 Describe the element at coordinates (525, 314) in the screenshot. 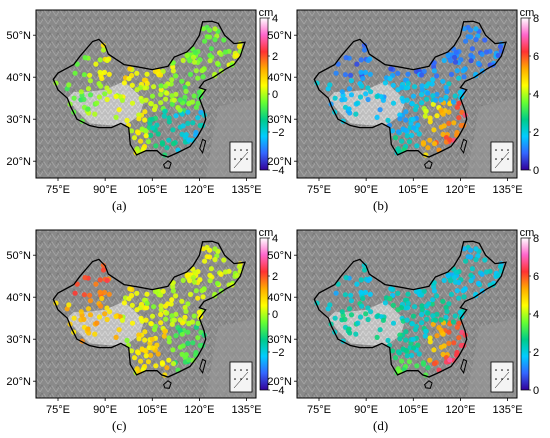

I see `colorbar` at that location.